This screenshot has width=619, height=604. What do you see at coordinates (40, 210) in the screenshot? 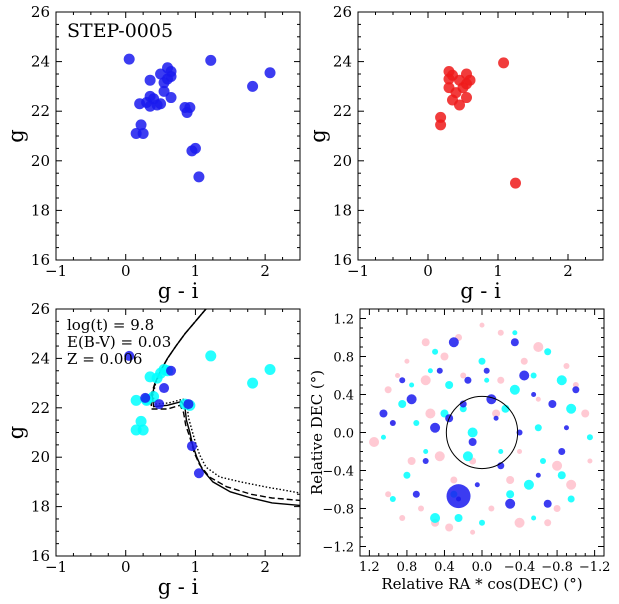
I see `y-tick-label: 18` at bounding box center [40, 210].